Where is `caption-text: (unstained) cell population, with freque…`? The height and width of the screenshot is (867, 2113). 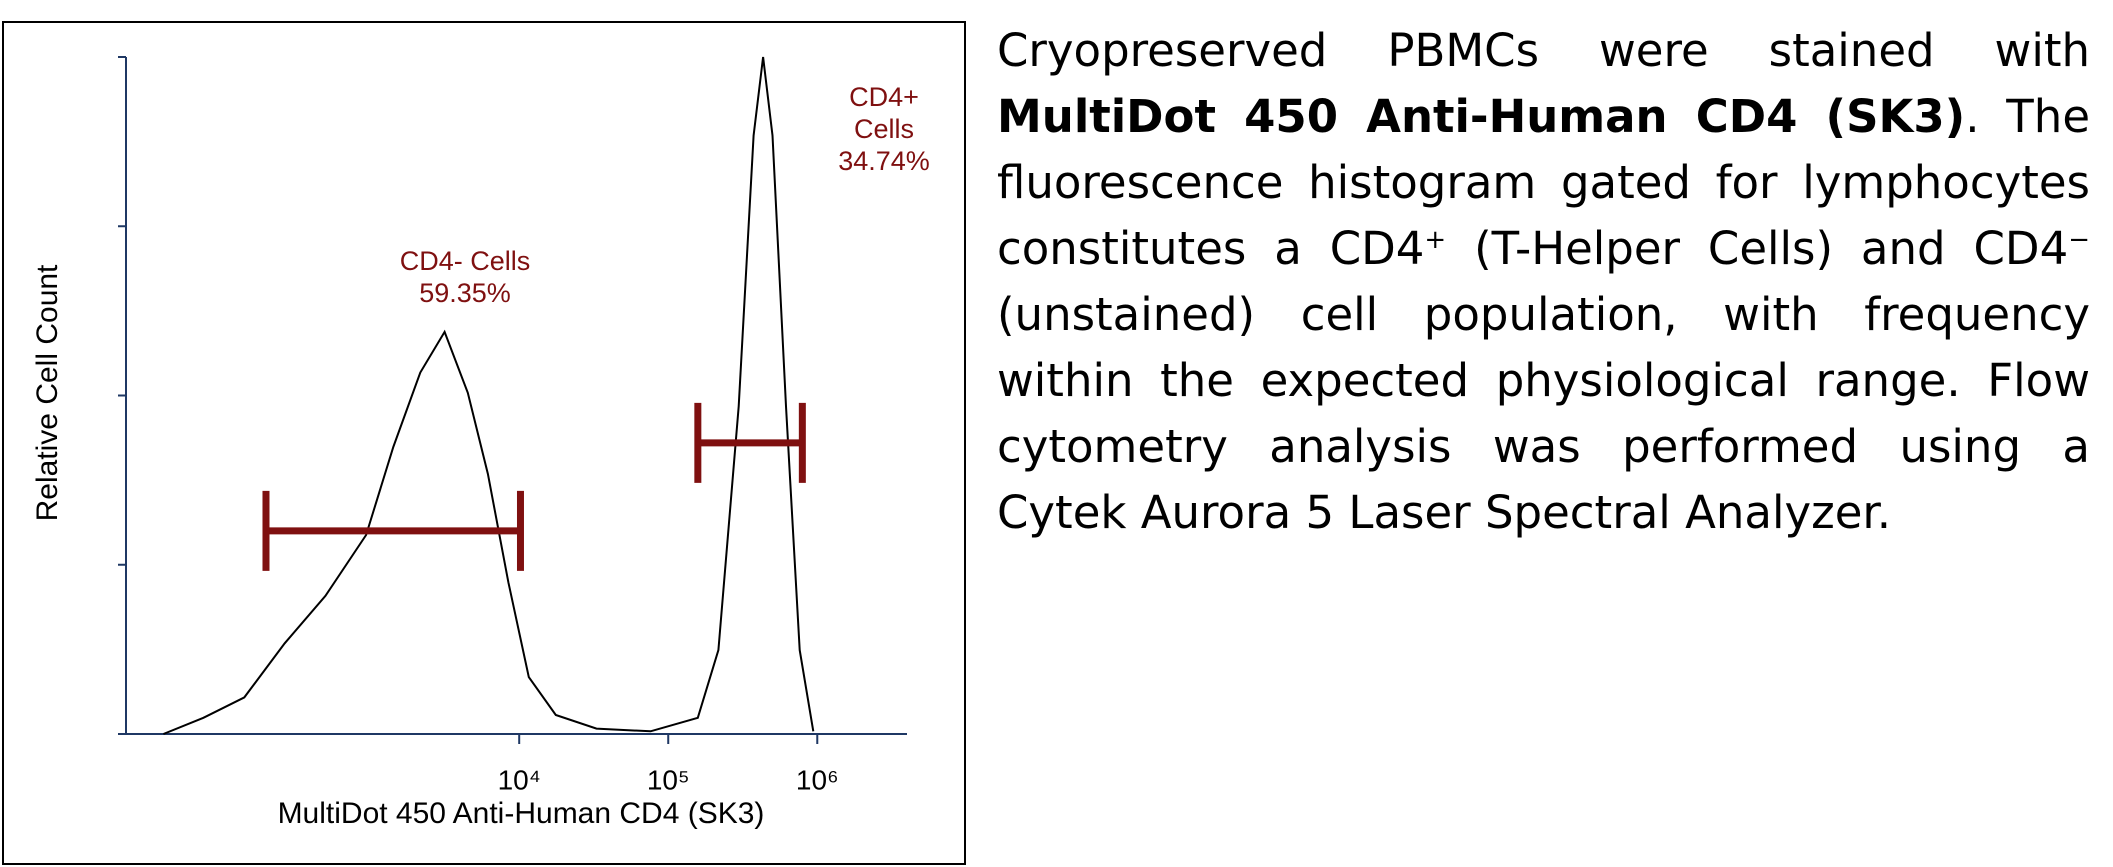 caption-text: (unstained) cell population, with freque… is located at coordinates (1543, 413).